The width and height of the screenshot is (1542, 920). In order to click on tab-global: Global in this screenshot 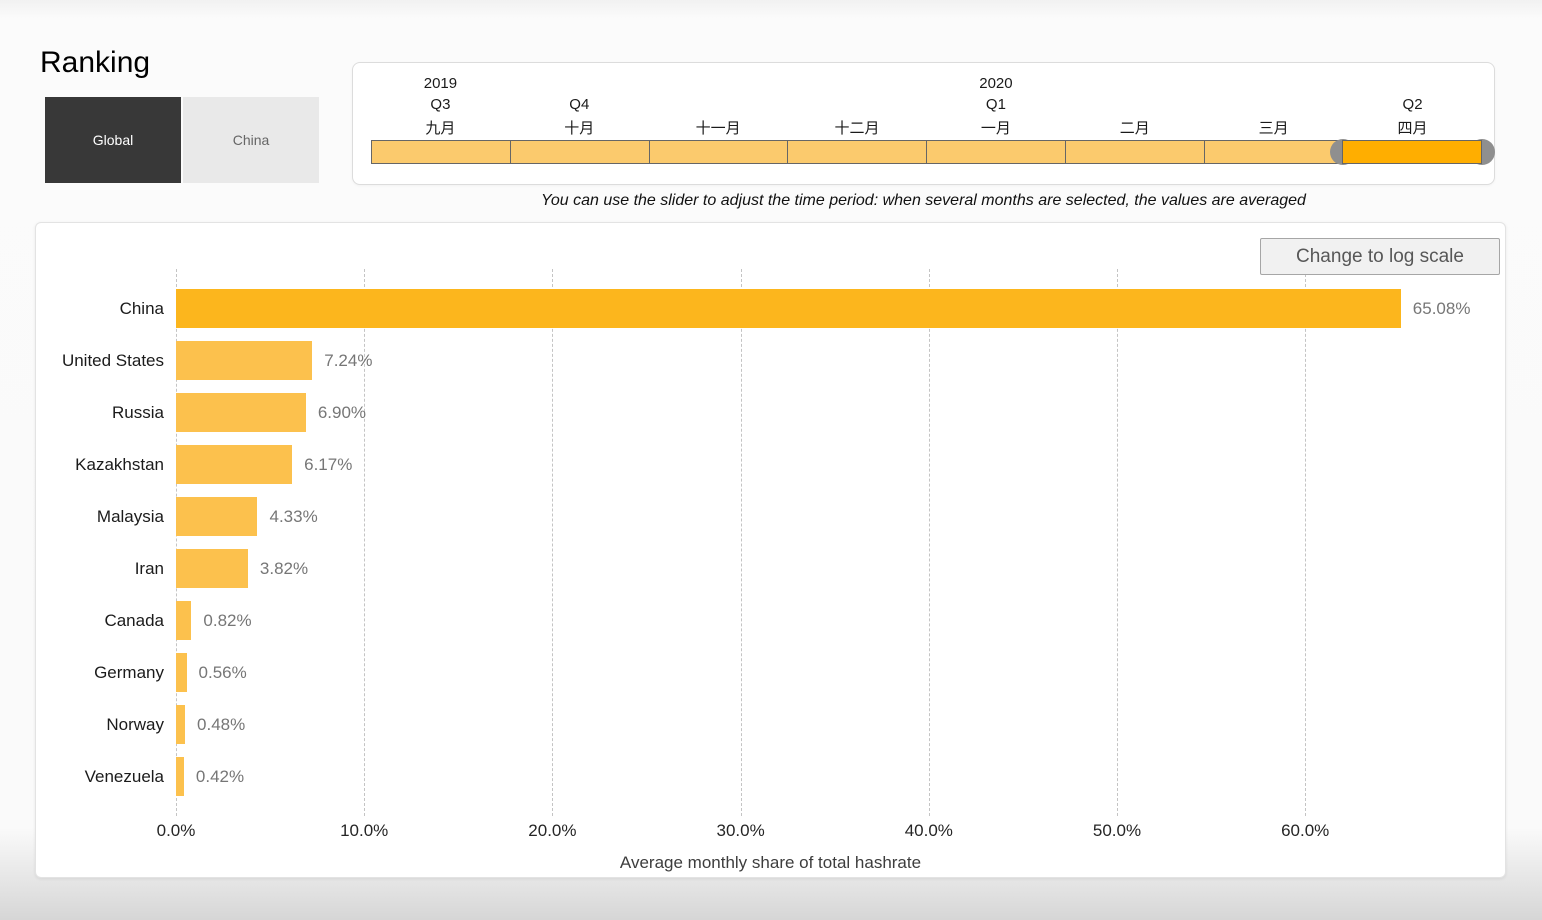, I will do `click(113, 140)`.